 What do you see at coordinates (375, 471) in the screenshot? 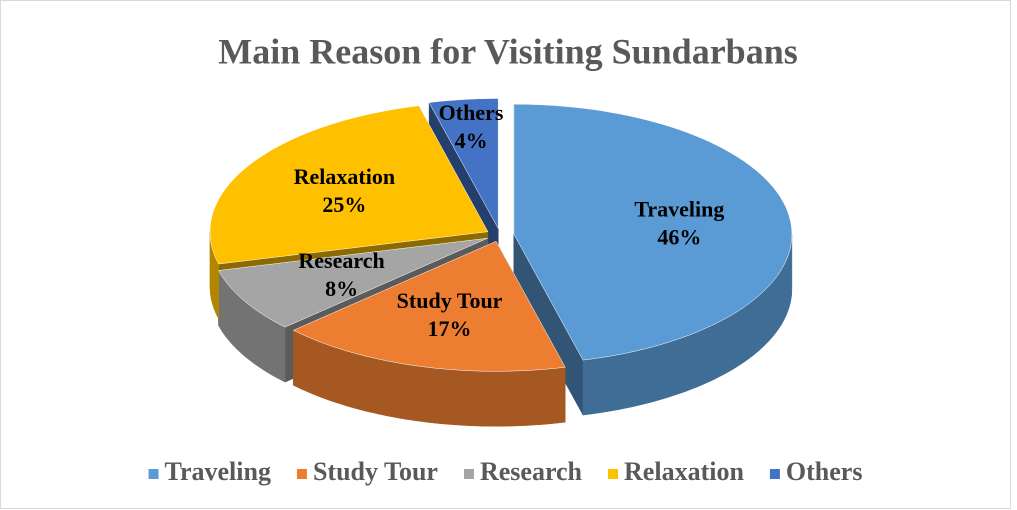
I see `legend-label: Study Tour` at bounding box center [375, 471].